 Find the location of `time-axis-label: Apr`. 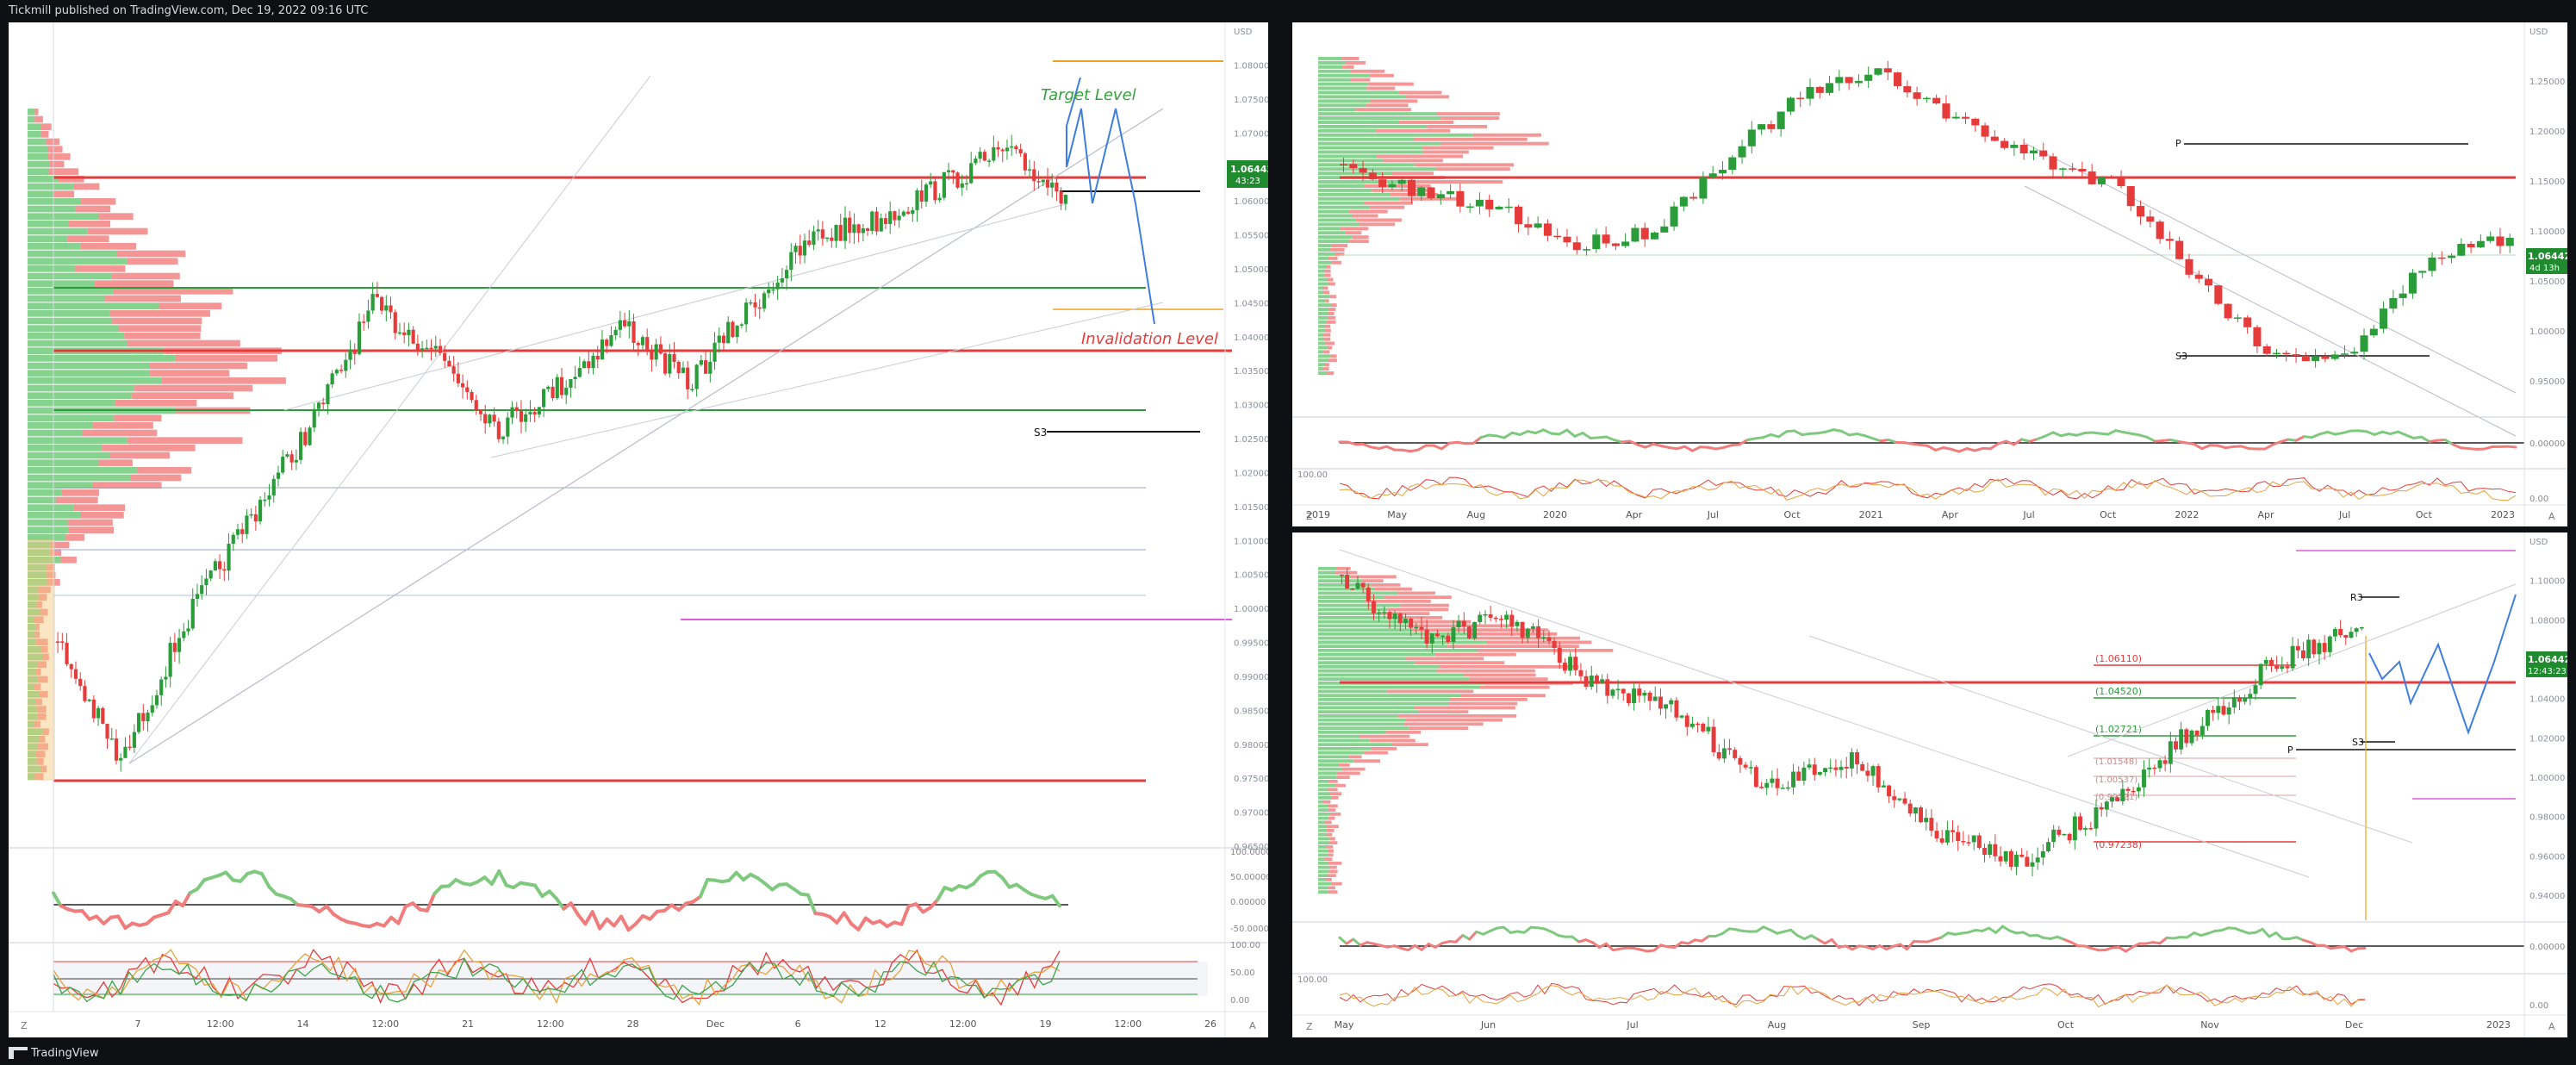

time-axis-label: Apr is located at coordinates (1635, 514).